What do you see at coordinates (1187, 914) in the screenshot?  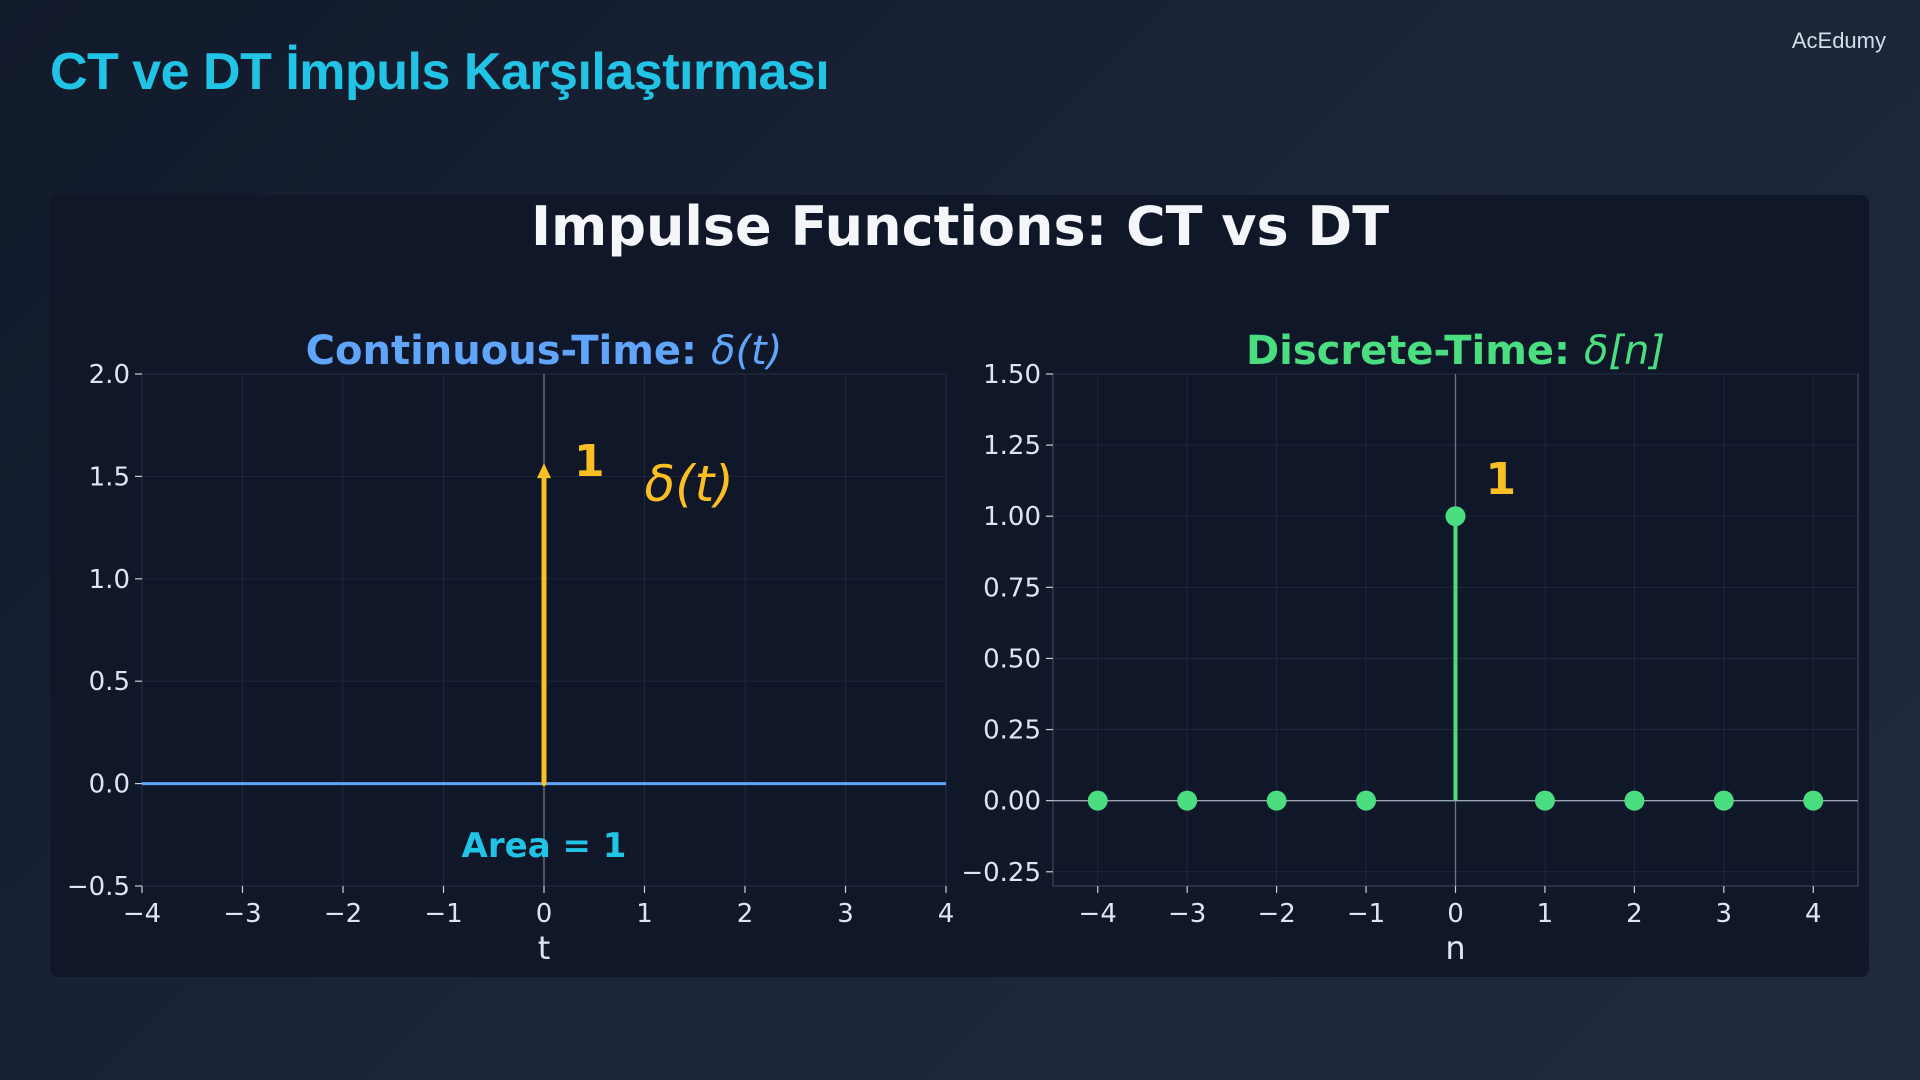 I see `dt-xtick-label: −3` at bounding box center [1187, 914].